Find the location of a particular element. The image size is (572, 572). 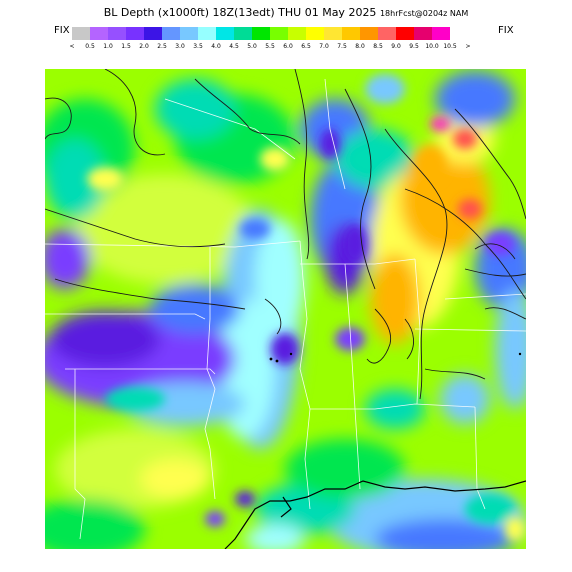

field-blob-magenta is located at coordinates (440, 124).